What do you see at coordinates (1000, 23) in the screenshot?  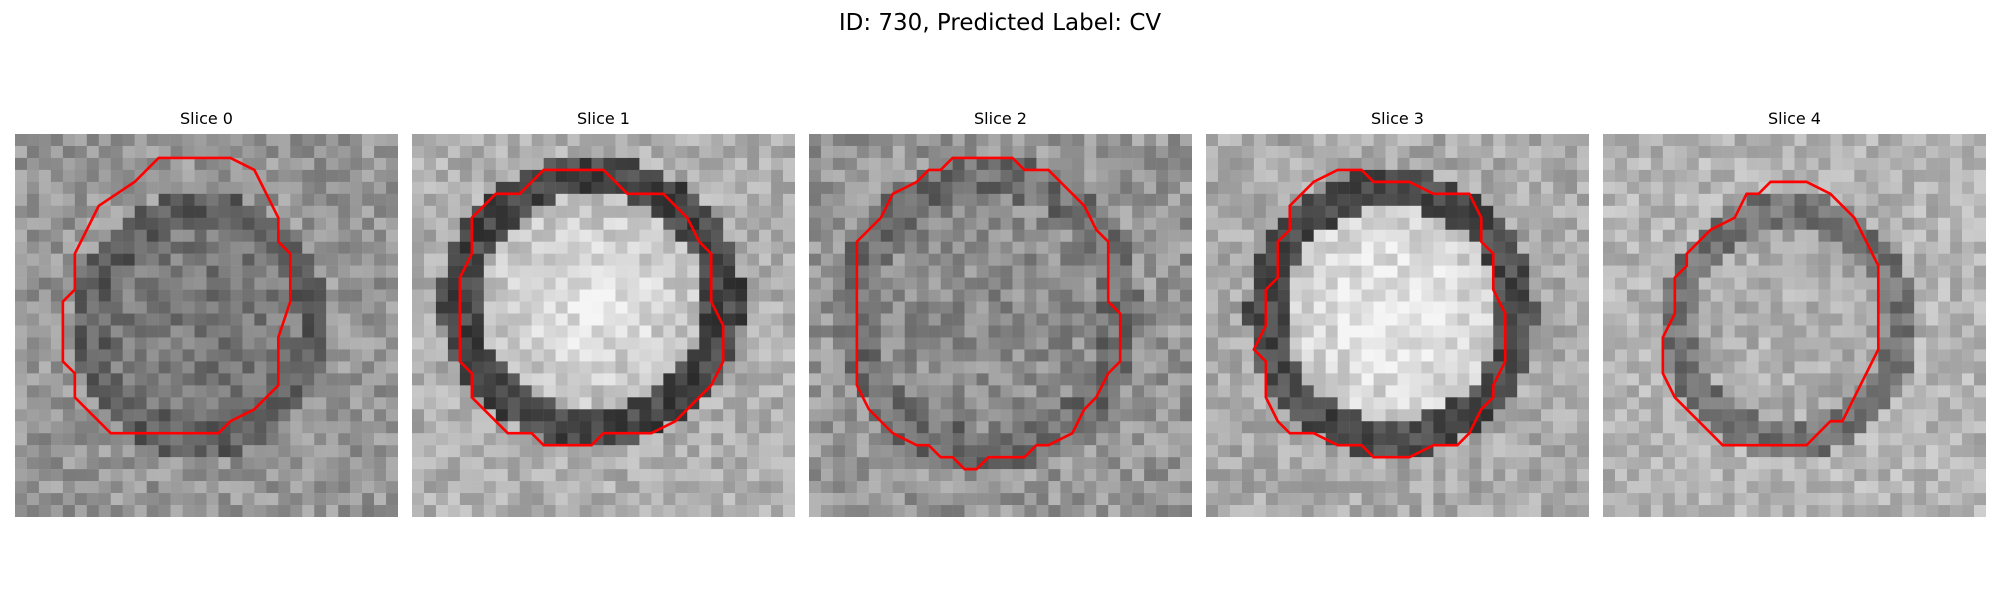 I see `figure-title: ID: 730, Predicted Label: CV` at bounding box center [1000, 23].